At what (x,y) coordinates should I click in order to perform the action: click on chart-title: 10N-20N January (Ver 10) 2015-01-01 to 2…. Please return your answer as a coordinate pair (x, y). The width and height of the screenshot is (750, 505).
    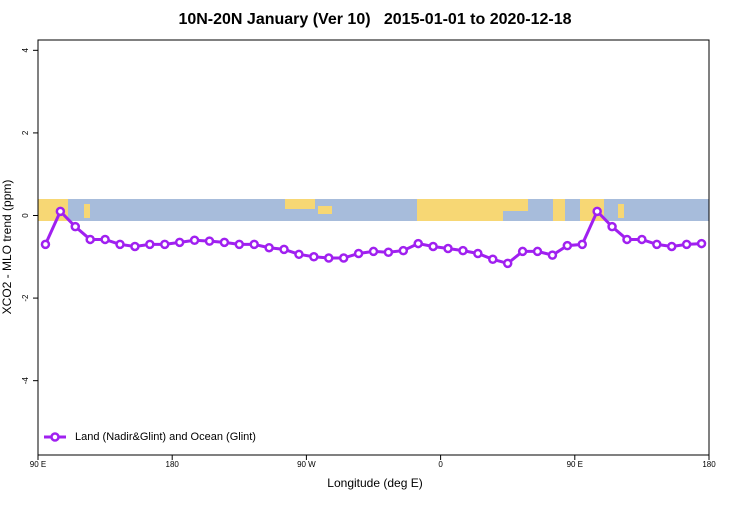
    Looking at the image, I should click on (374, 19).